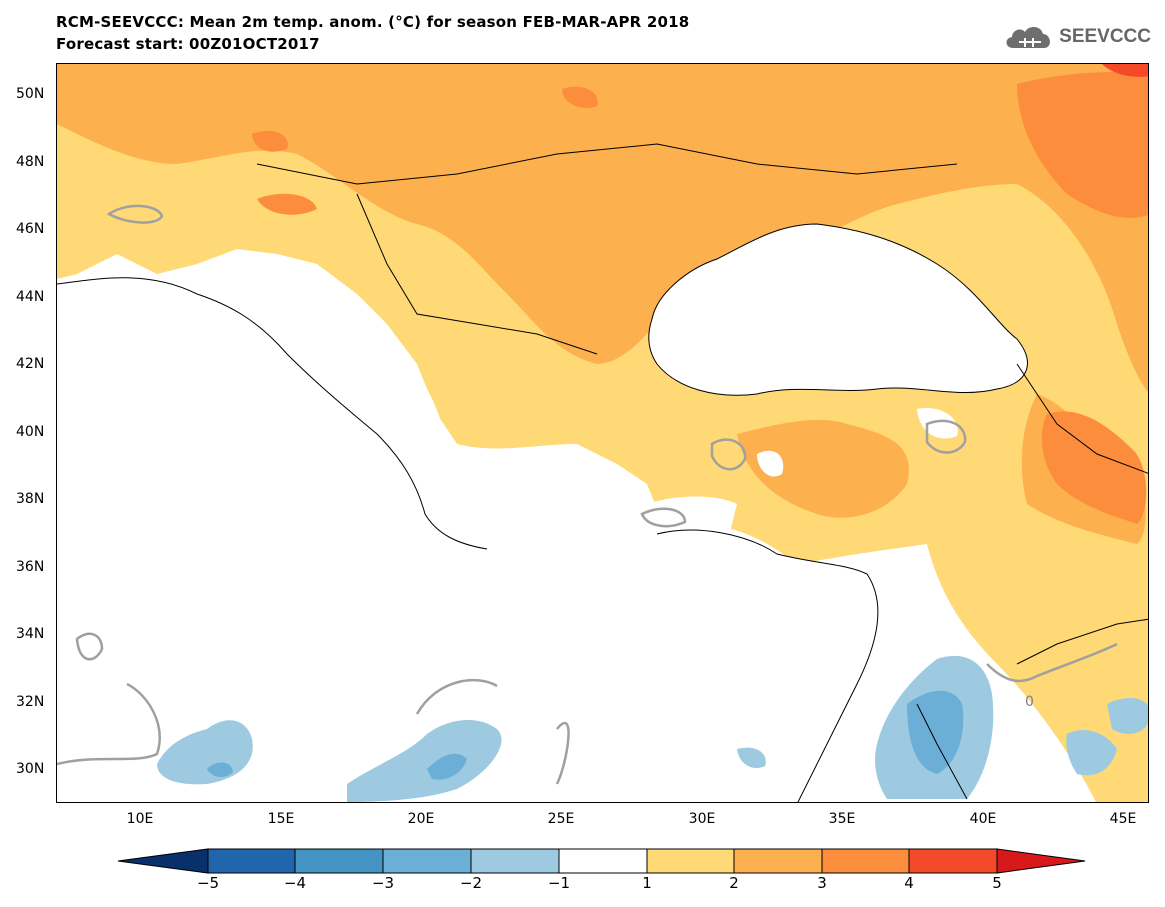 This screenshot has height=907, width=1165. I want to click on cloud-logo-icon, so click(1028, 37).